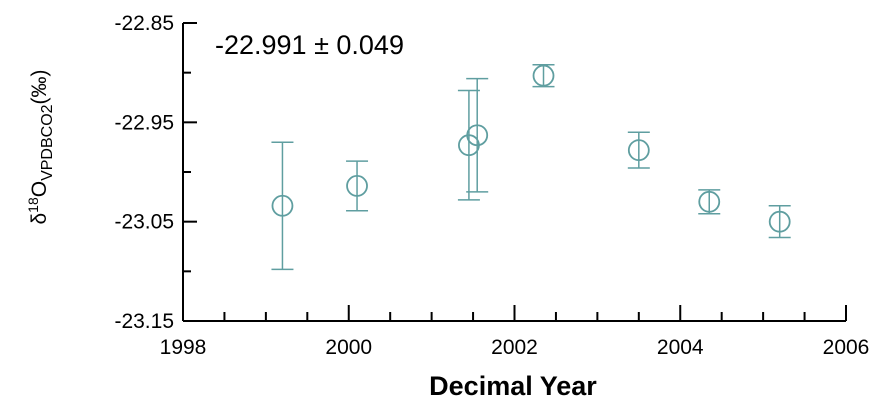  What do you see at coordinates (33, 205) in the screenshot?
I see `y-axis-label-sup: 18` at bounding box center [33, 205].